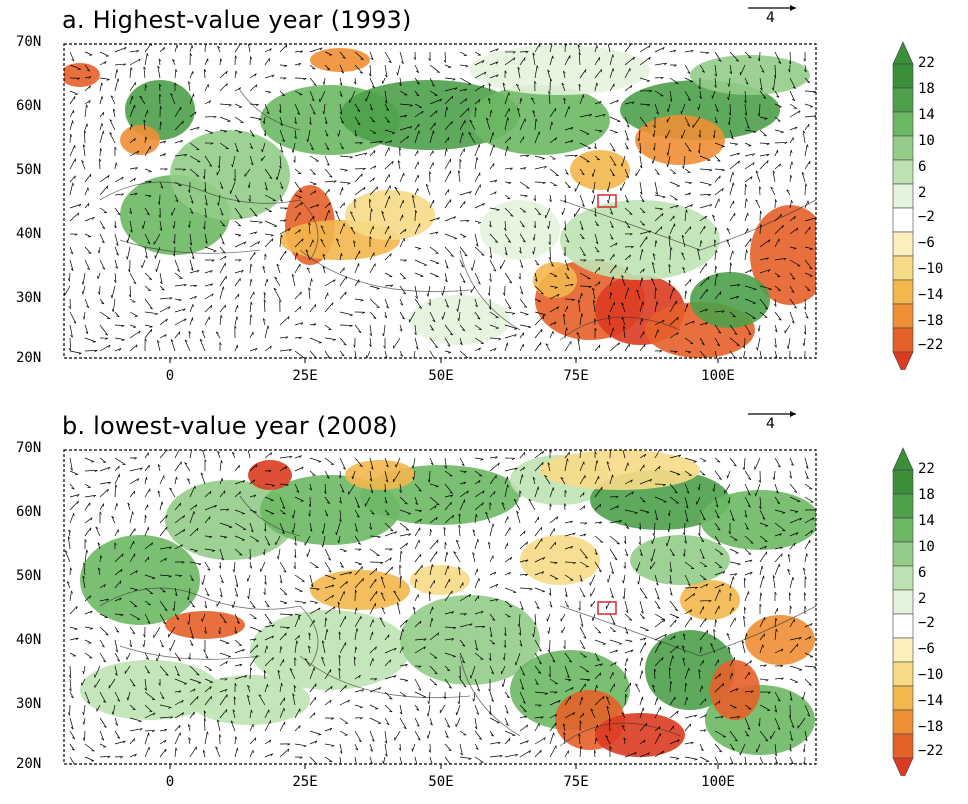  Describe the element at coordinates (926, 115) in the screenshot. I see `colorbar-label: 14` at that location.